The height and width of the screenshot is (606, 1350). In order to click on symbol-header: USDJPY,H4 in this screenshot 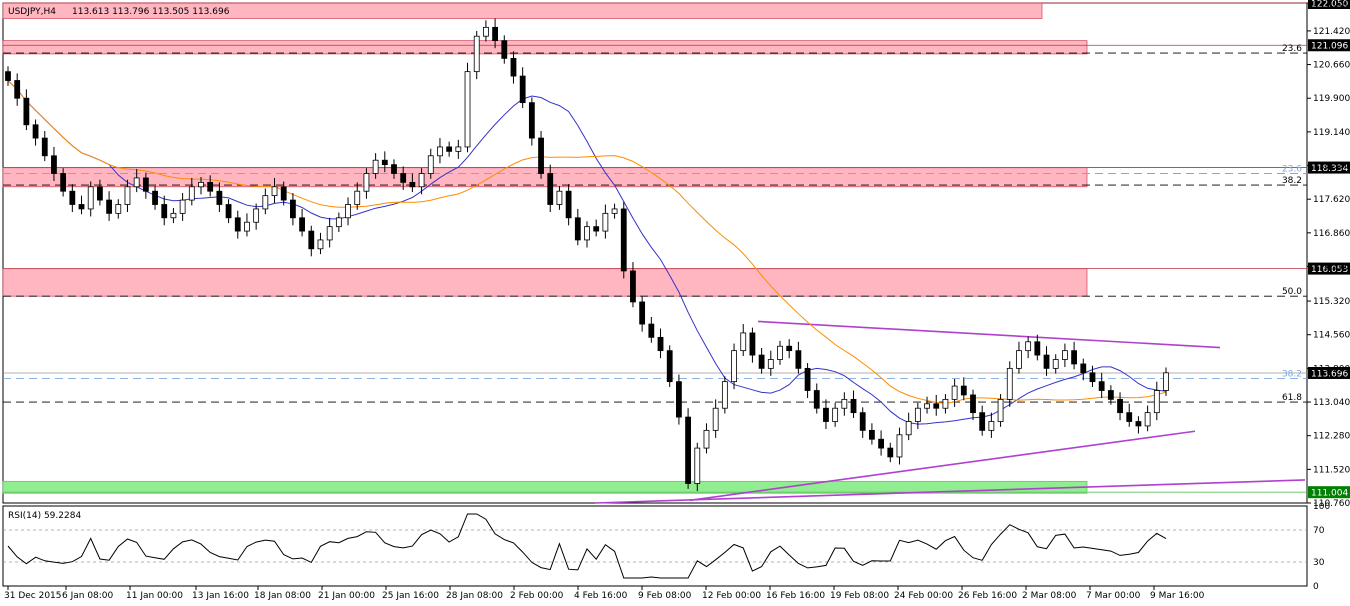, I will do `click(32, 12)`.